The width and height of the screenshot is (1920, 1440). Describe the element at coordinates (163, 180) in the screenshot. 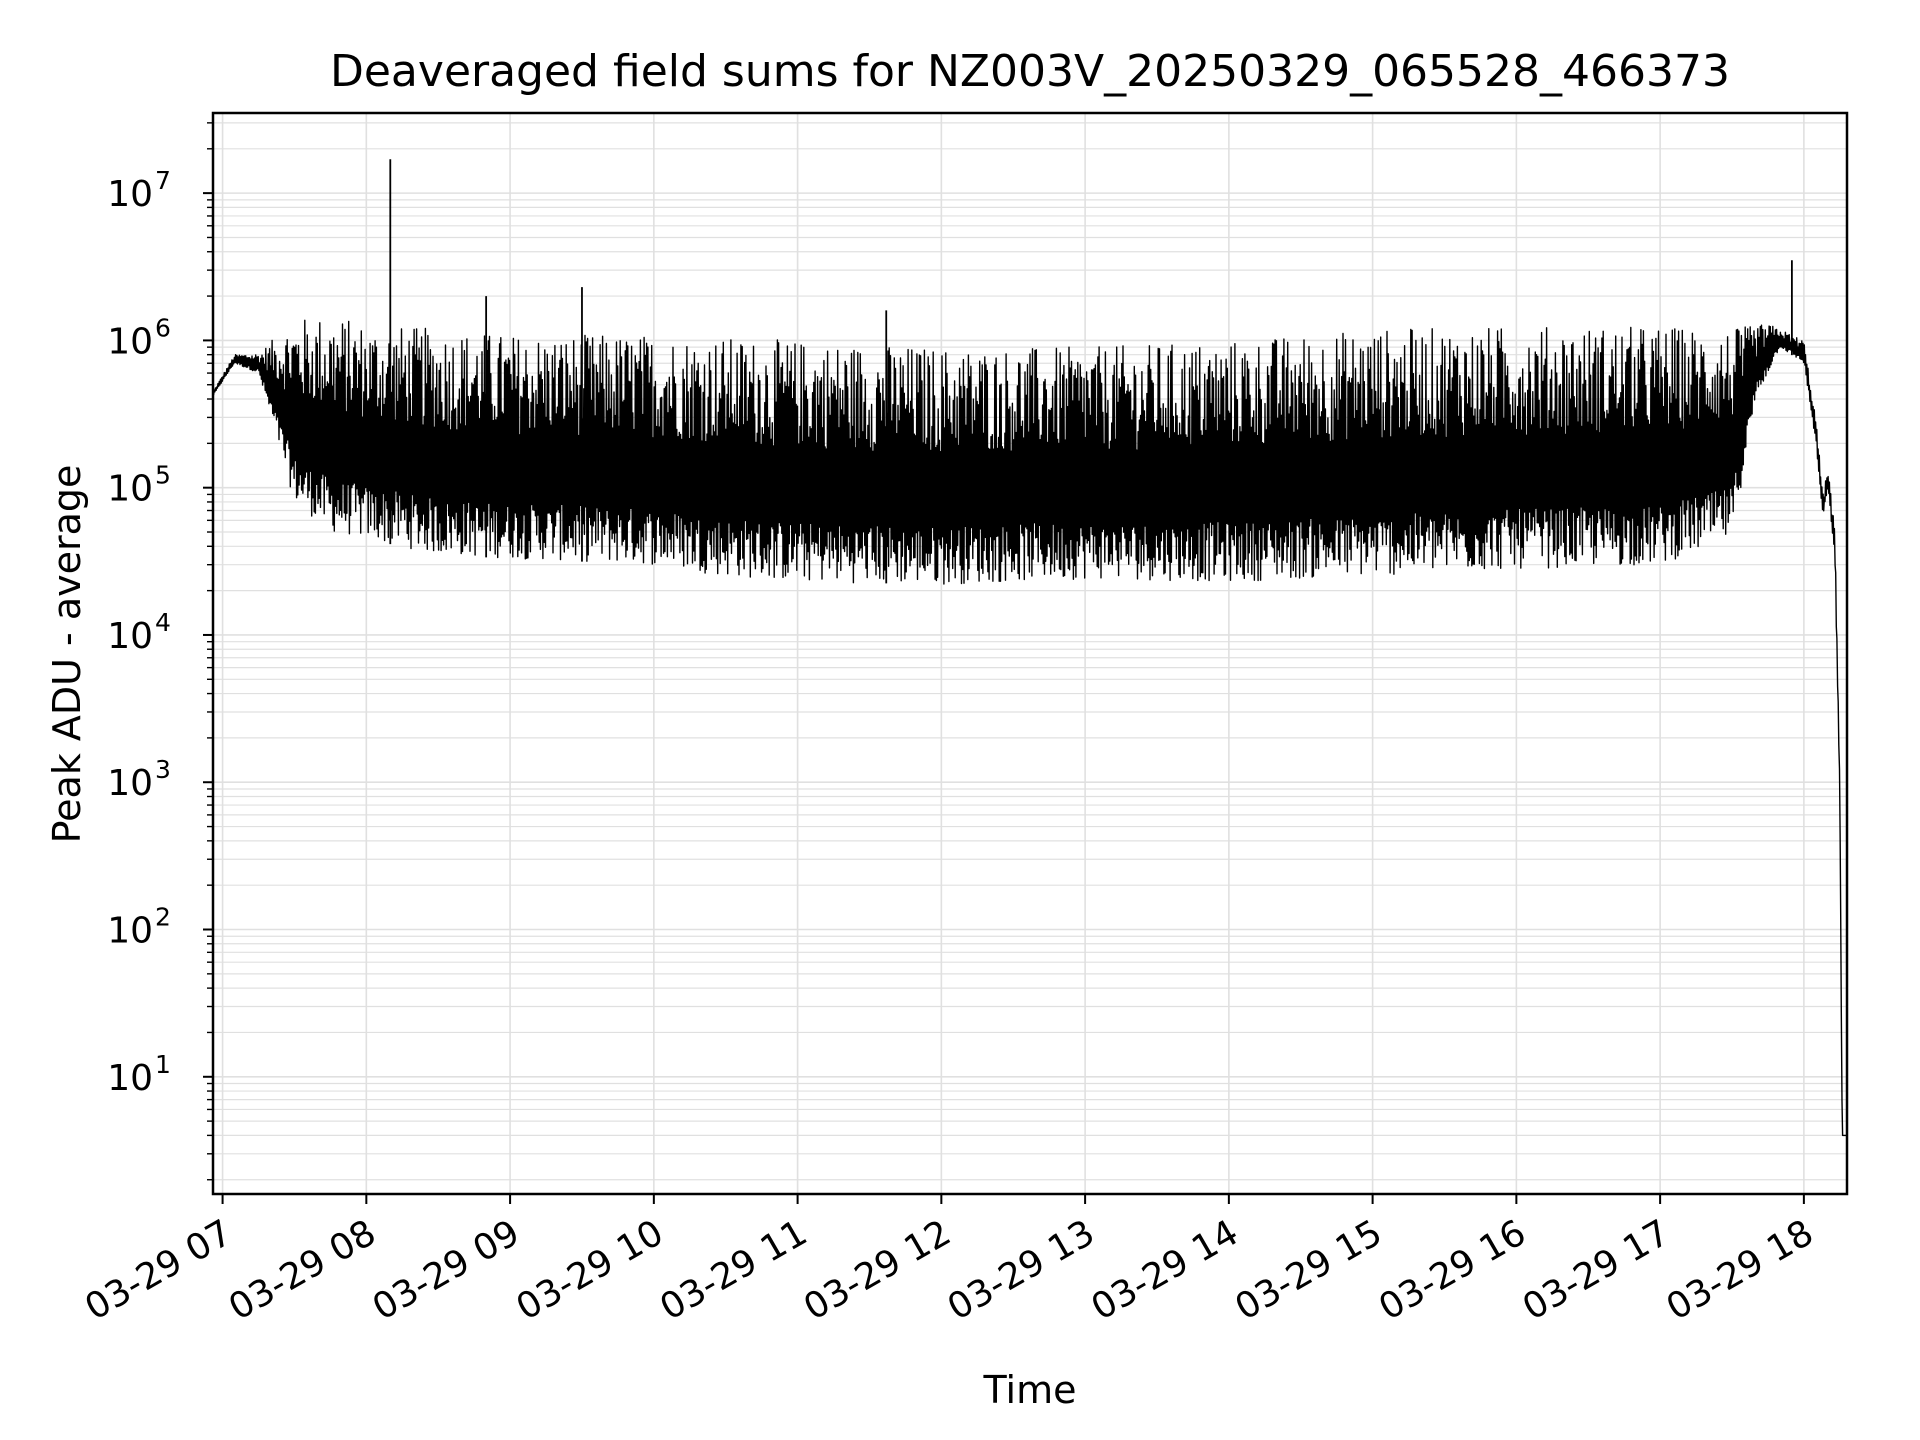

I see `y-tick-exponent: 7` at that location.